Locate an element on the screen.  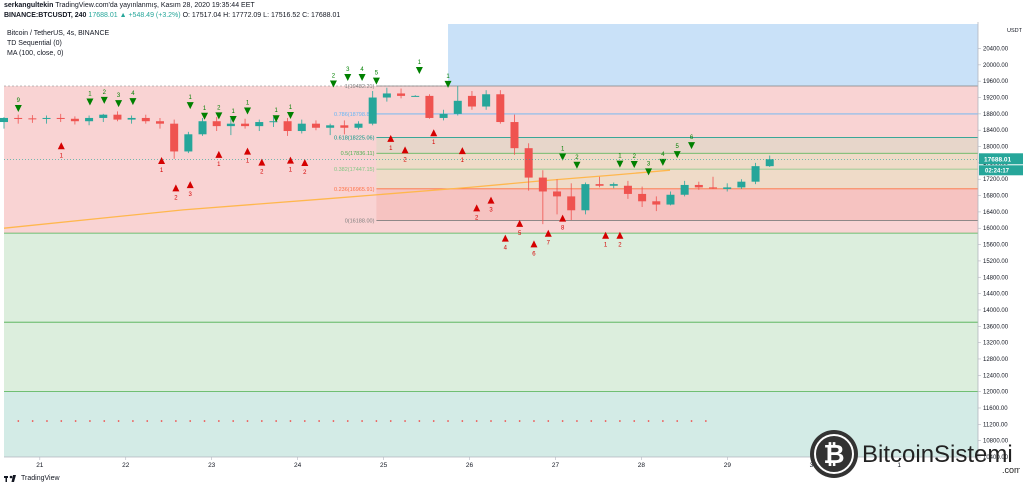
fib-level-label: 0.236(16965.91) is located at coordinates (354, 190).